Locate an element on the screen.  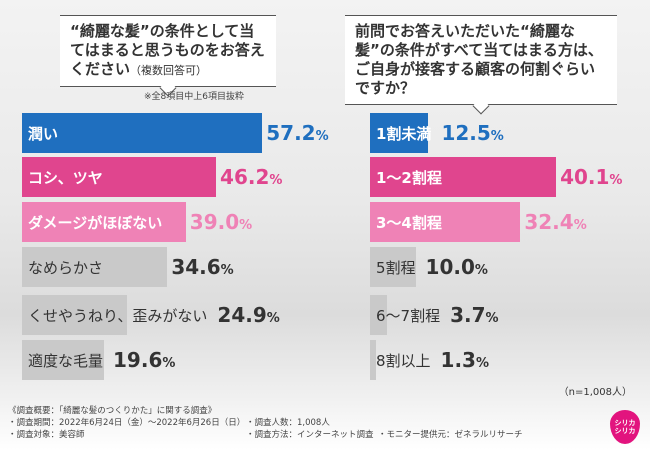
category-label: 5割程 is located at coordinates (396, 267).